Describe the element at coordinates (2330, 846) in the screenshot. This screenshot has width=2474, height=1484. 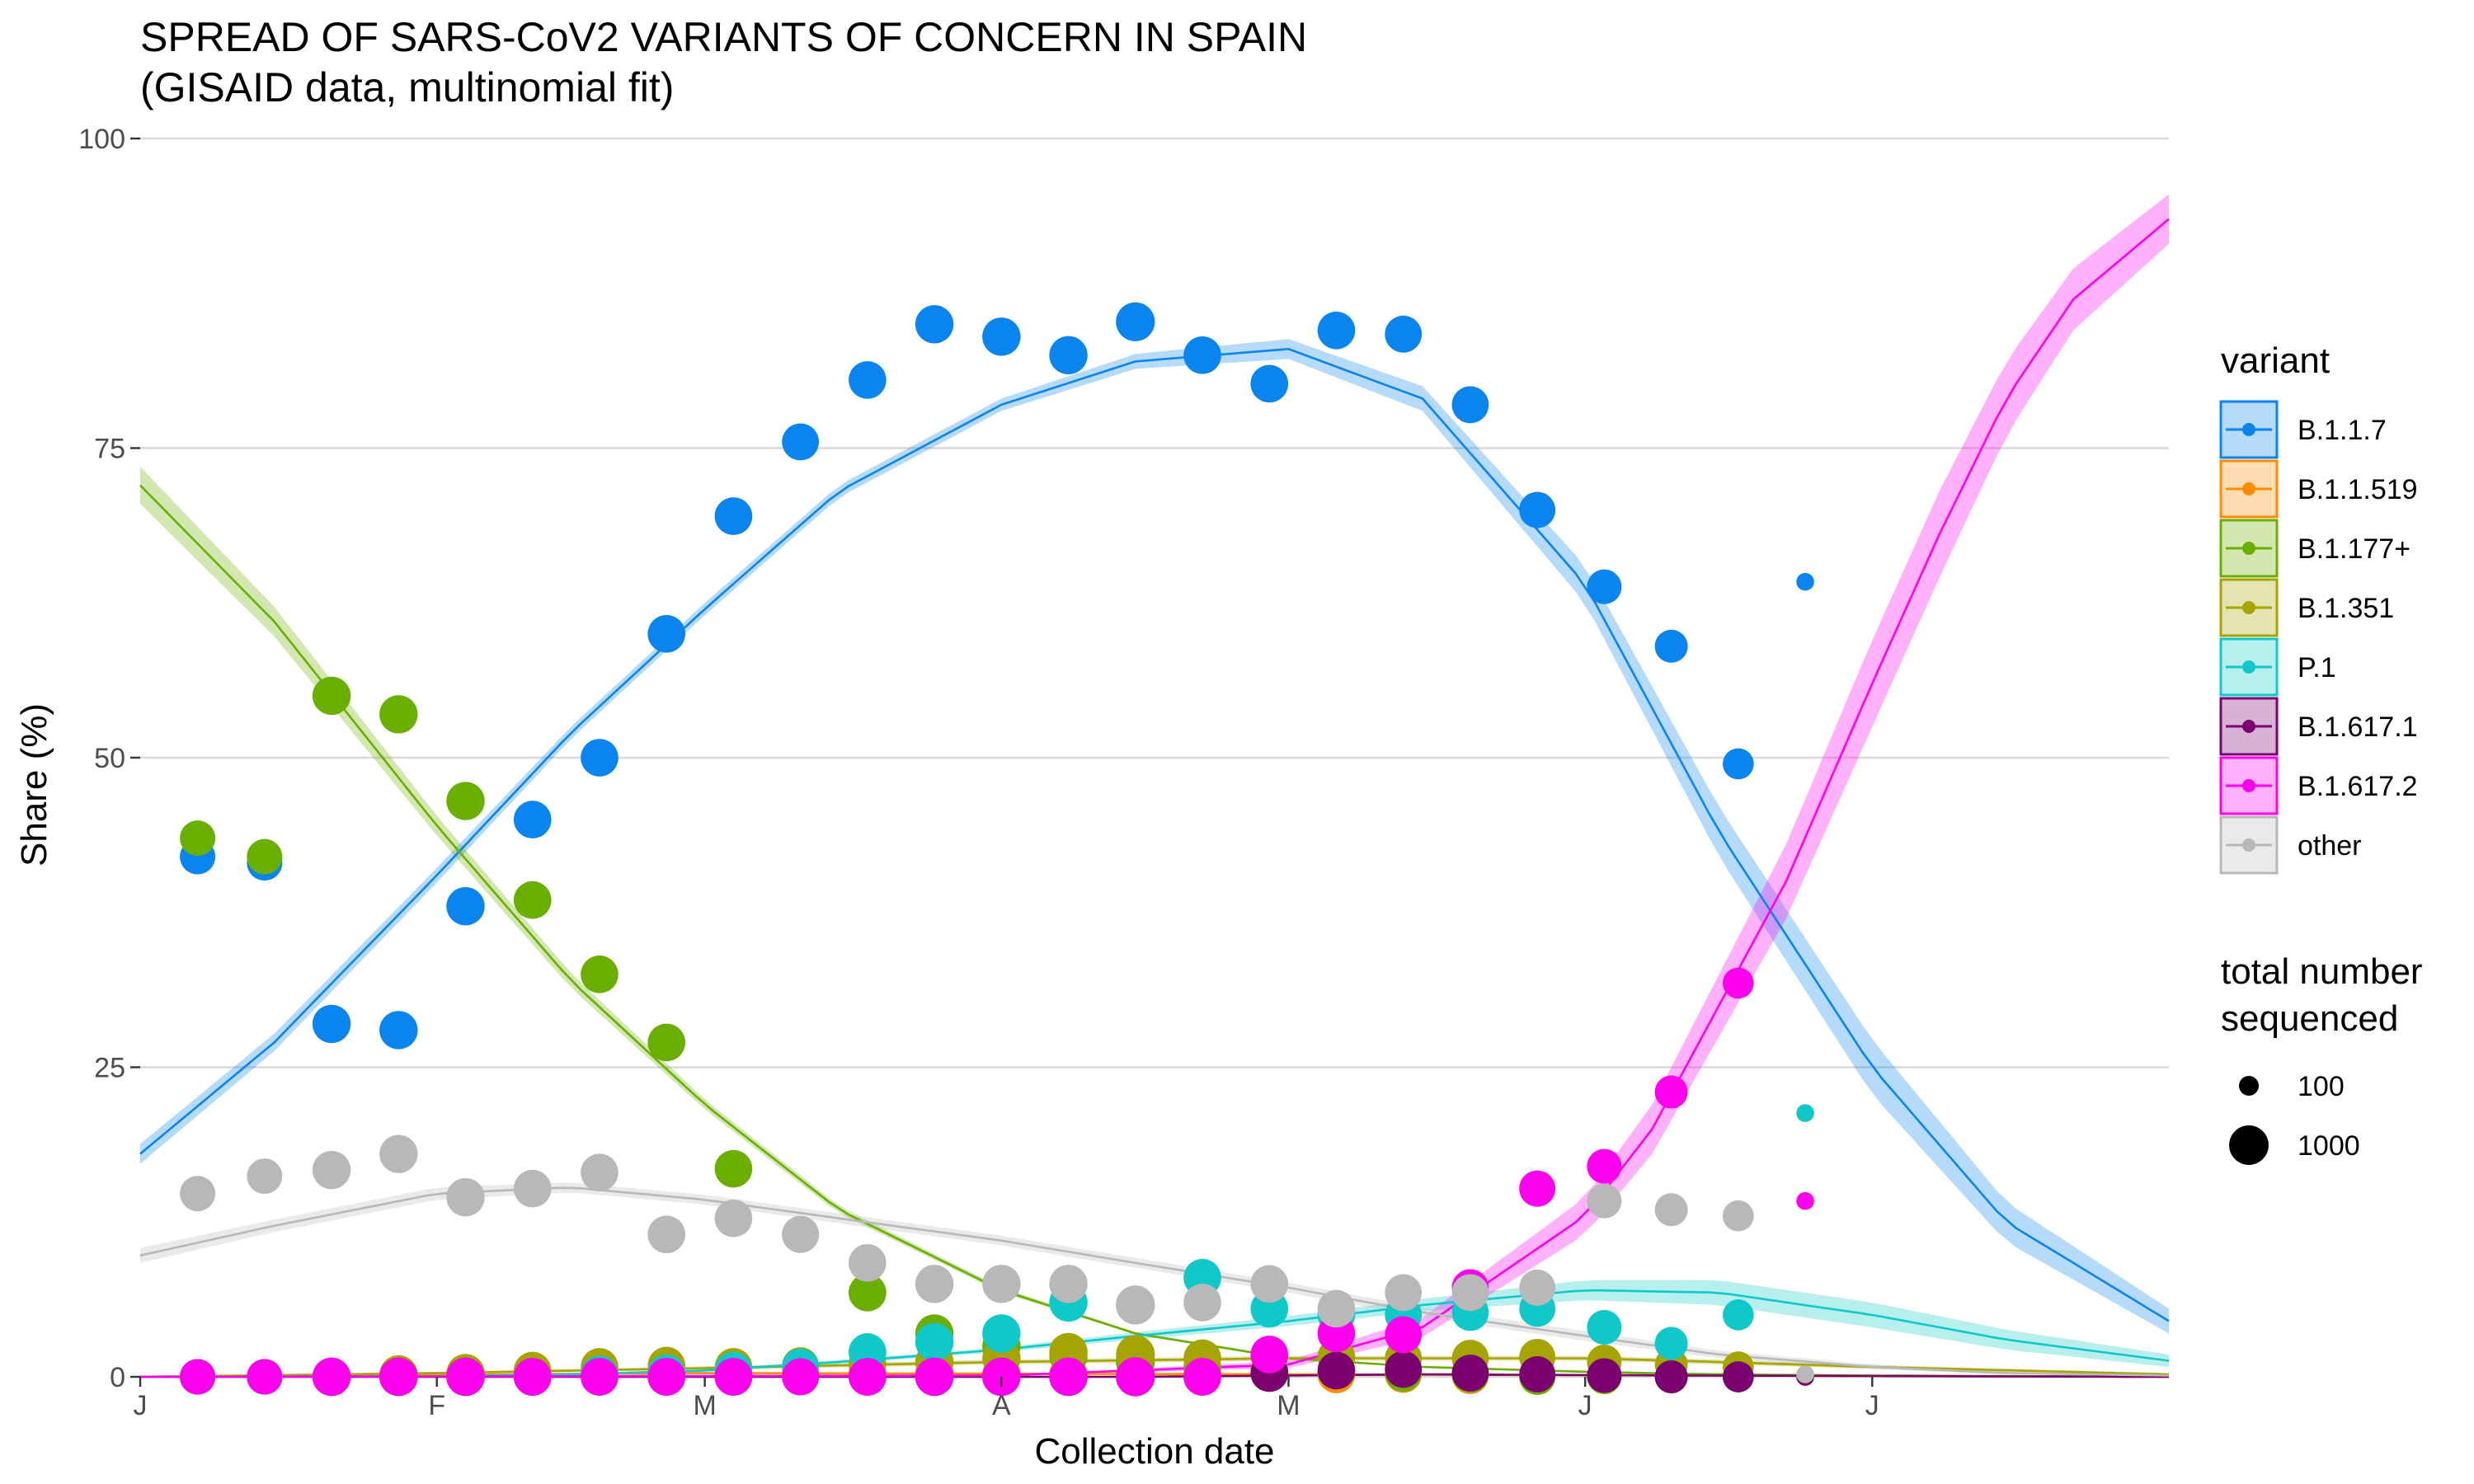
I see `legend-label-other: other` at that location.